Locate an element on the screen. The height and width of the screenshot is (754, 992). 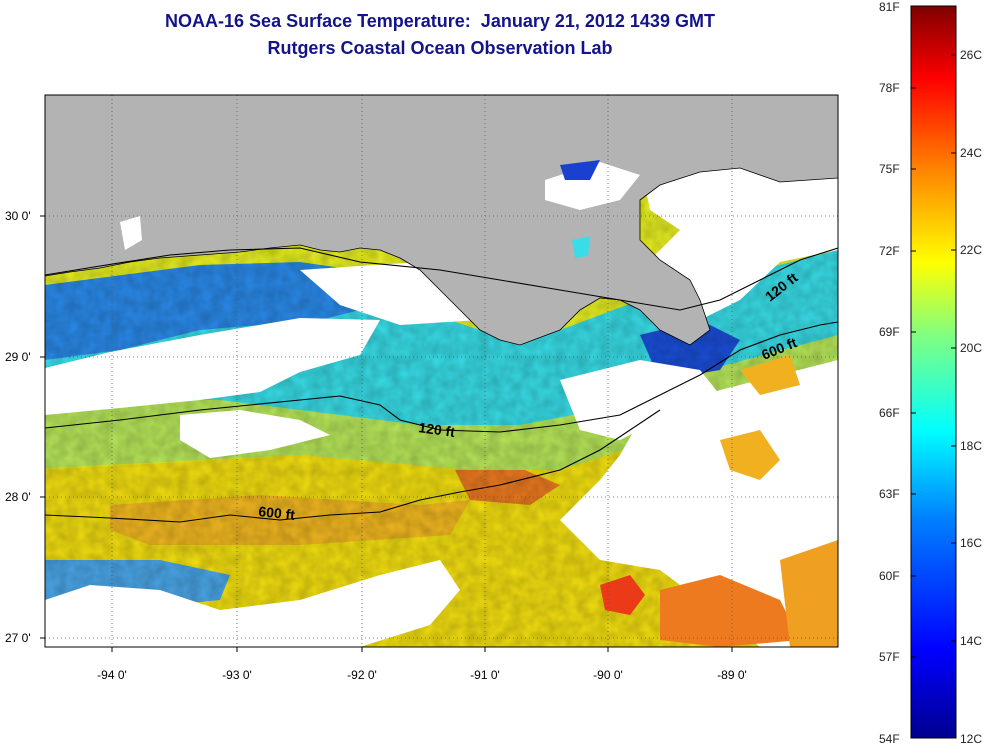
title-line-2: Rutgers Coastal Ocean Observation Lab is located at coordinates (440, 48).